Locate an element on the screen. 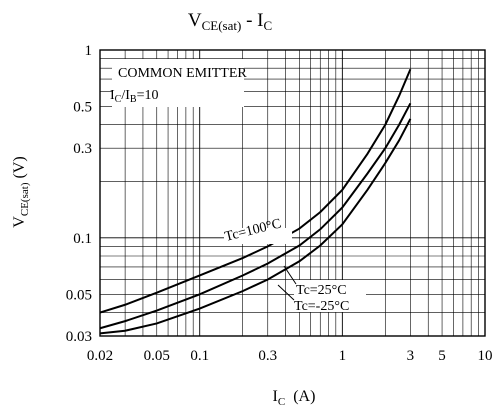  x-tick-label: 0.1 is located at coordinates (199, 356).